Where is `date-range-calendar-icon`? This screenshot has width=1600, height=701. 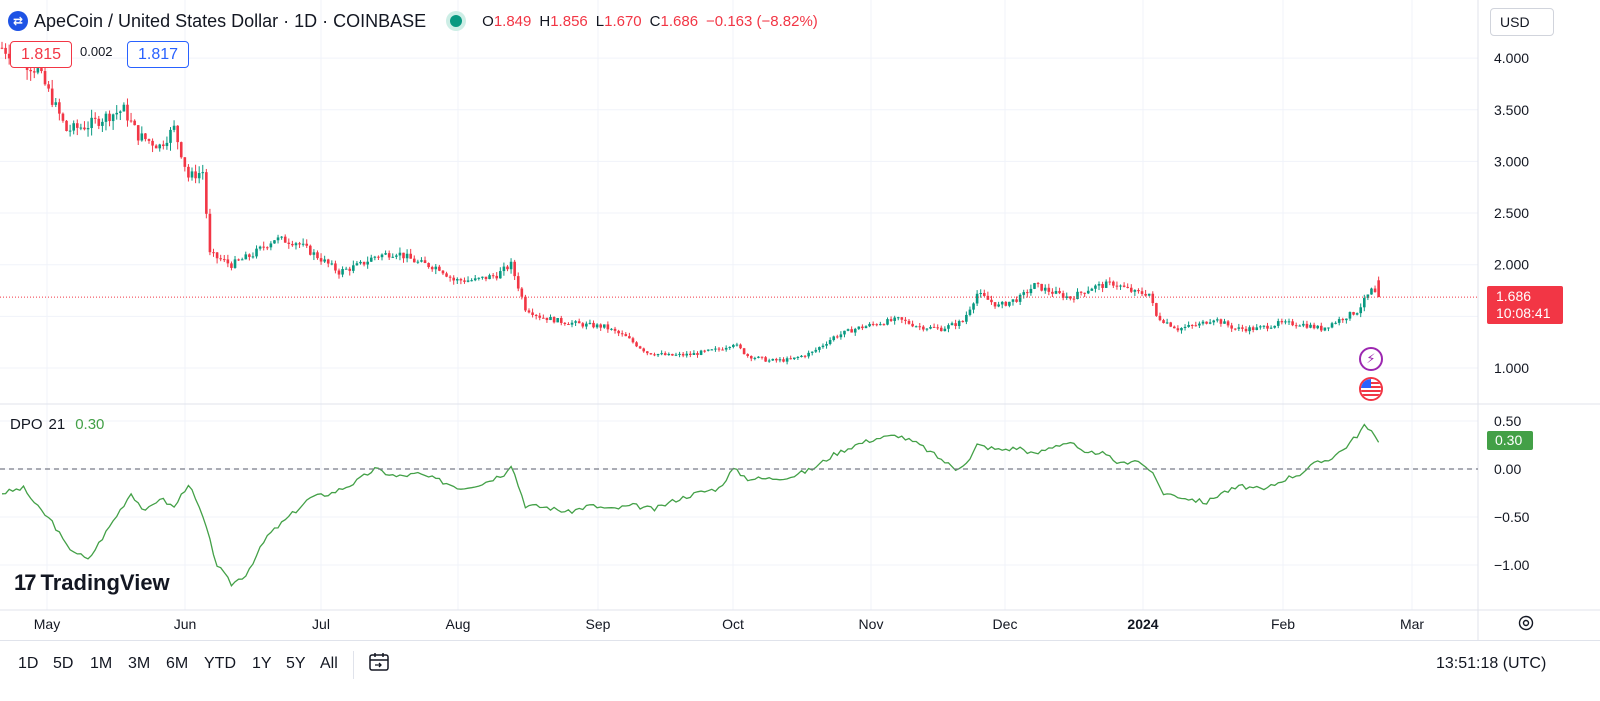 date-range-calendar-icon is located at coordinates (379, 662).